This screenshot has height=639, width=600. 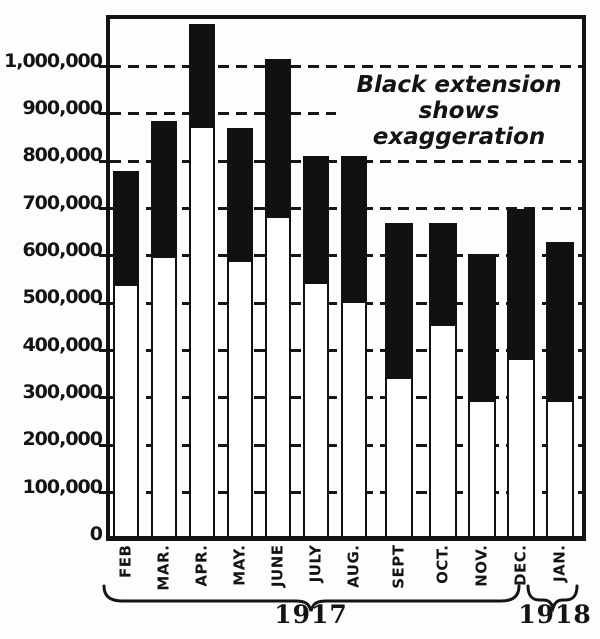 What do you see at coordinates (202, 76) in the screenshot?
I see `bar-apr-extension` at bounding box center [202, 76].